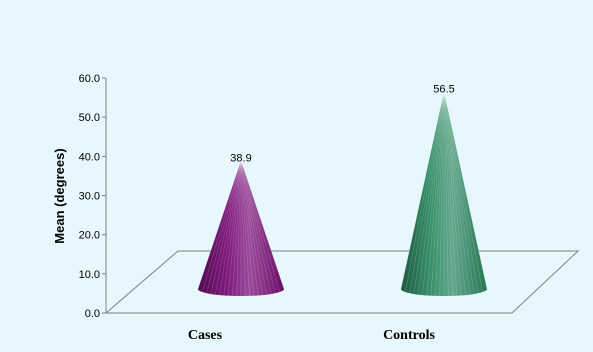  I want to click on x-tick-labels: Cases Controls, so click(312, 335).